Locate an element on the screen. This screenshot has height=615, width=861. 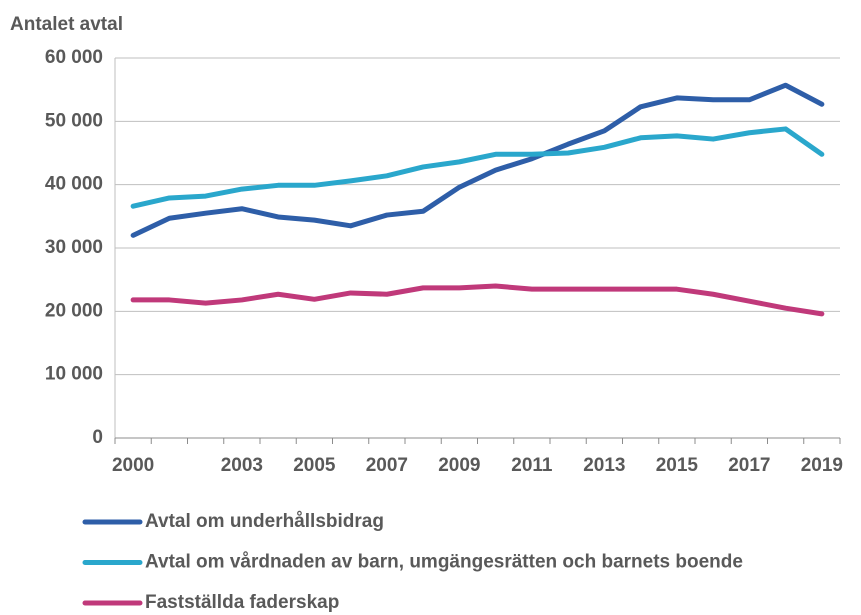
y-tick-label: 0 is located at coordinates (97, 437).